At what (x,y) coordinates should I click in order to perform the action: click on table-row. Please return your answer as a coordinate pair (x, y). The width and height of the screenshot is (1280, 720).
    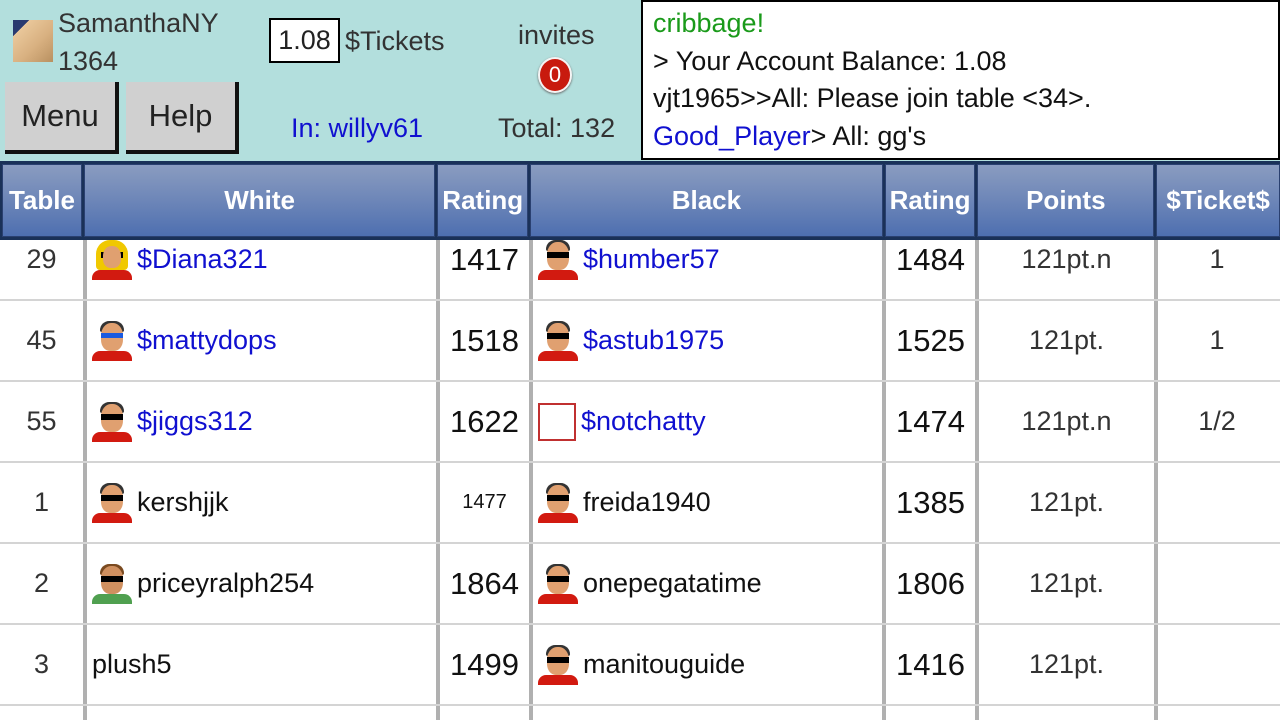
    Looking at the image, I should click on (640, 713).